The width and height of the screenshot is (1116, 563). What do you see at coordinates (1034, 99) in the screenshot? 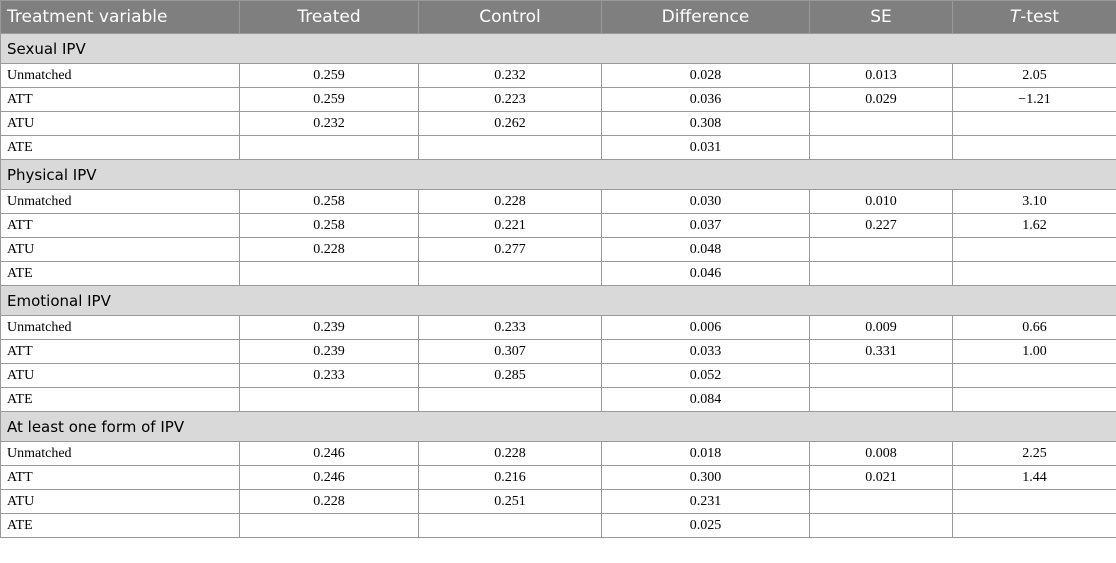
I see `cell: −1.21` at bounding box center [1034, 99].